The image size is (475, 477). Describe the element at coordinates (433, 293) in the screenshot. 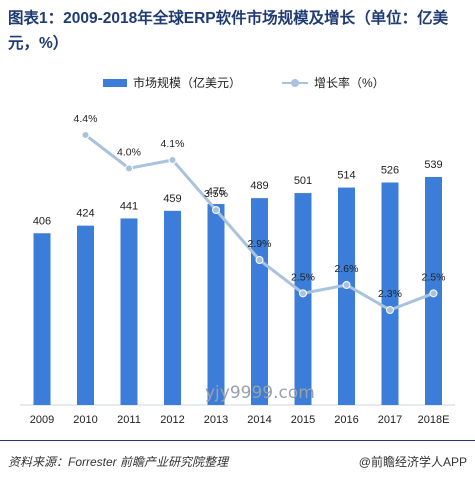

I see `growth-point-2018E` at that location.